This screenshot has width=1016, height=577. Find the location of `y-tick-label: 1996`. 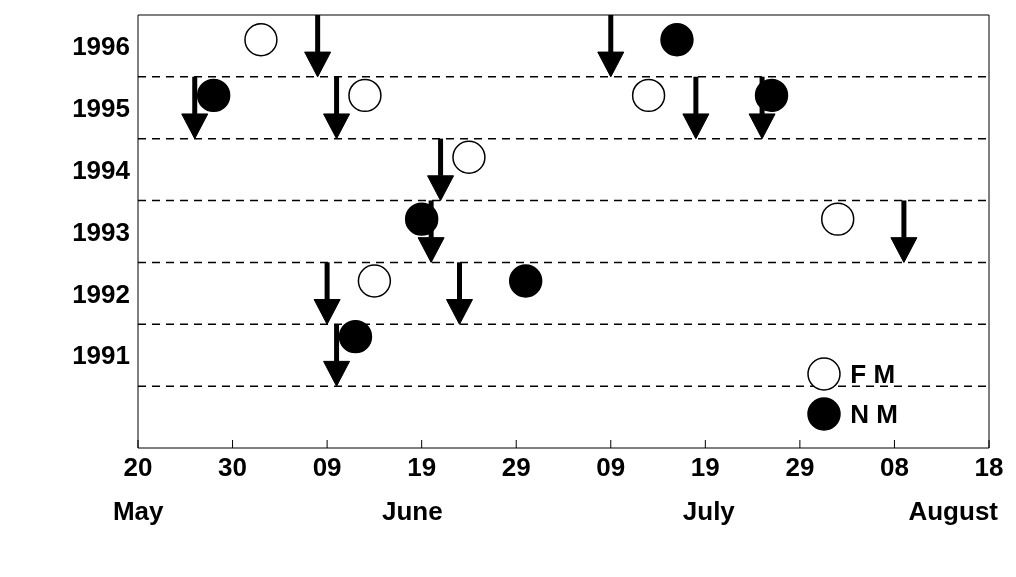

y-tick-label: 1996 is located at coordinates (101, 46).